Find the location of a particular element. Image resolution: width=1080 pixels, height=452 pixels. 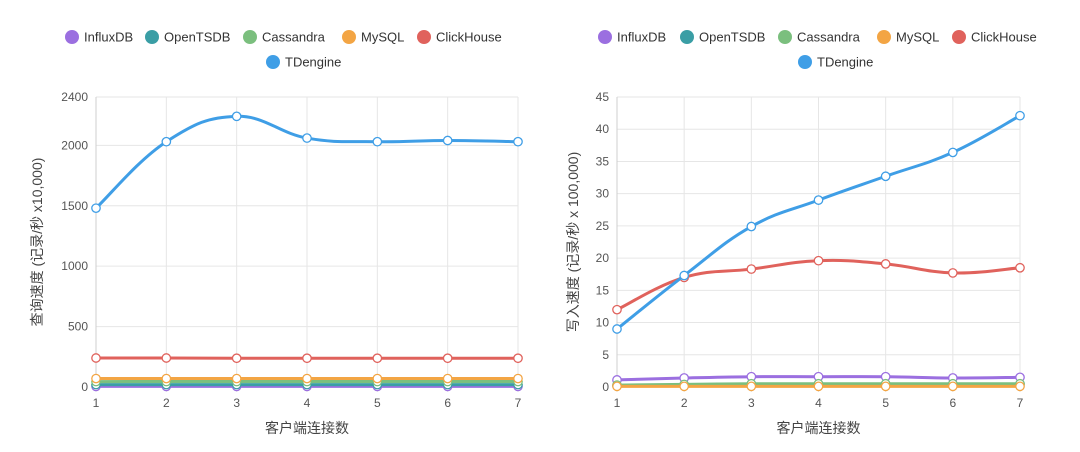

x-tick-label: 5 is located at coordinates (377, 403).